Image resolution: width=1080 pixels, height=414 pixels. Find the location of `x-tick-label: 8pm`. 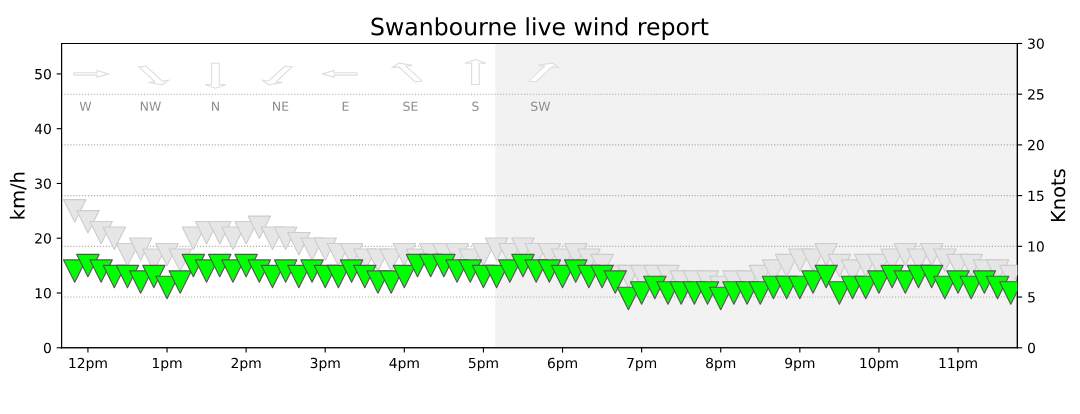

x-tick-label: 8pm is located at coordinates (721, 364).